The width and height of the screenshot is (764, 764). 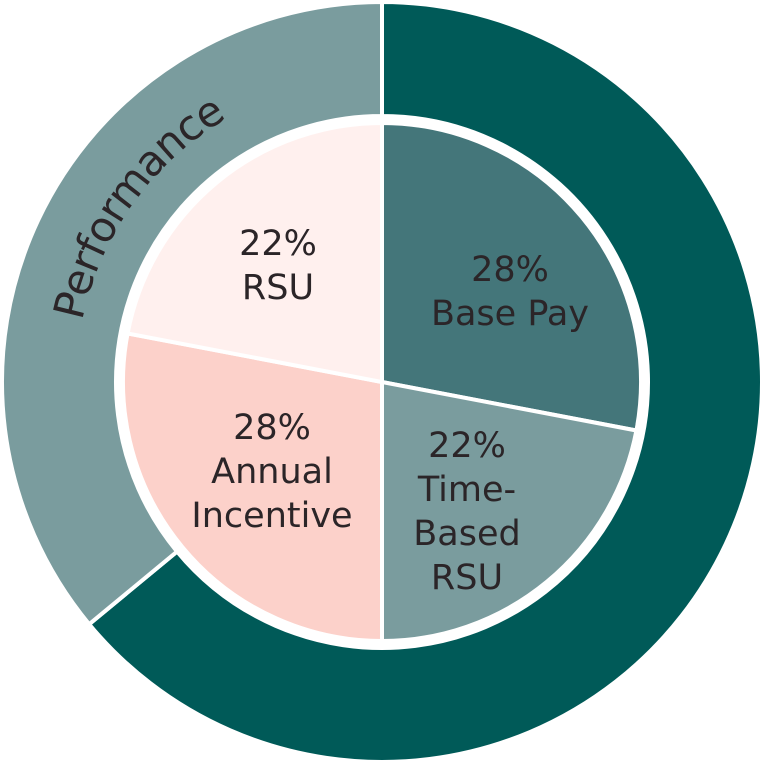 I want to click on slice-label: 28% Base Pay, so click(x=510, y=292).